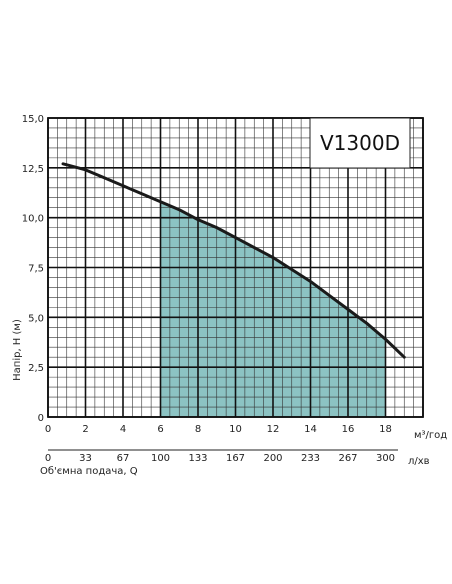  Describe the element at coordinates (197, 458) in the screenshot. I see `x-tick-label-secondary: 133` at that location.